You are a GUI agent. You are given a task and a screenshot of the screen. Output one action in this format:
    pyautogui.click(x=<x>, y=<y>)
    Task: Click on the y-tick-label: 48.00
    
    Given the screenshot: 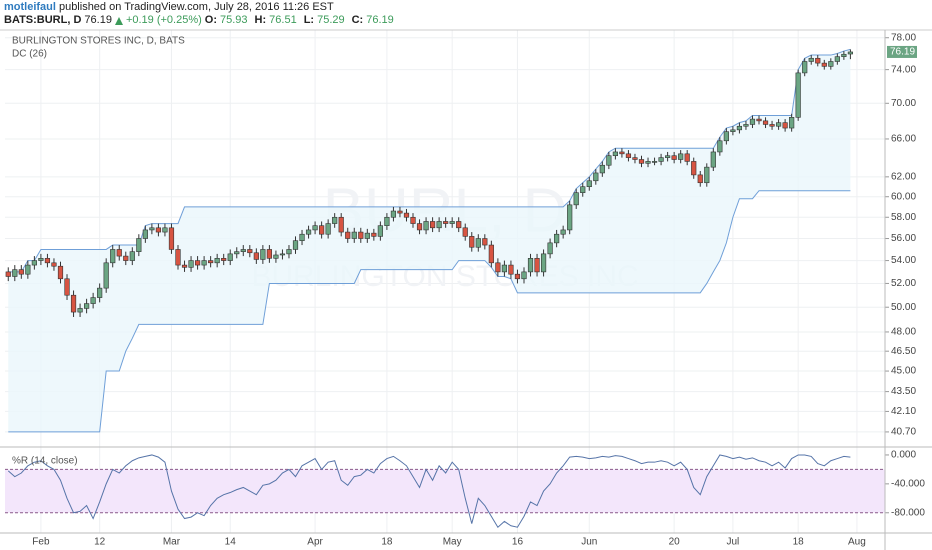 What is the action you would take?
    pyautogui.click(x=903, y=332)
    